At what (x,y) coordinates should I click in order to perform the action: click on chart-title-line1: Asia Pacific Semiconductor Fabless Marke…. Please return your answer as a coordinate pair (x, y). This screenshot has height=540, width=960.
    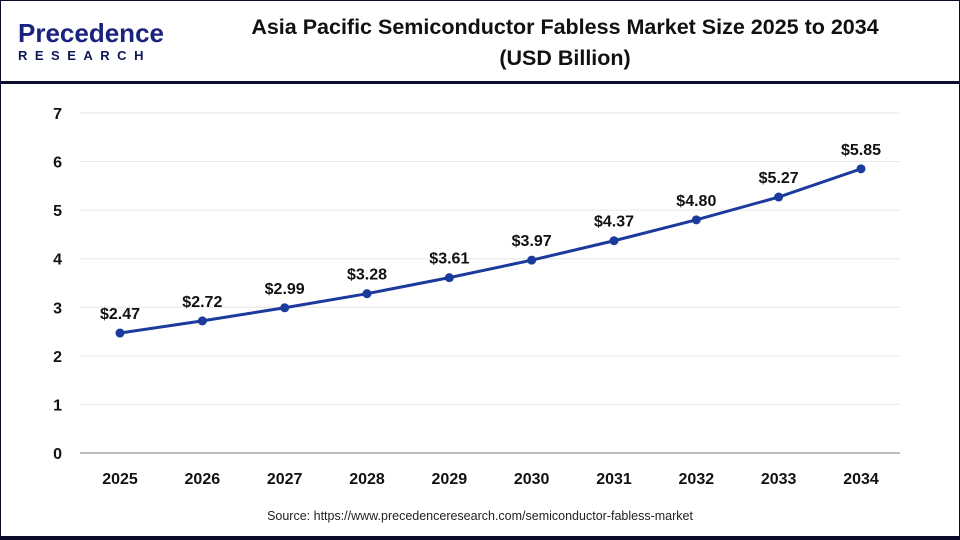
    Looking at the image, I should click on (565, 27).